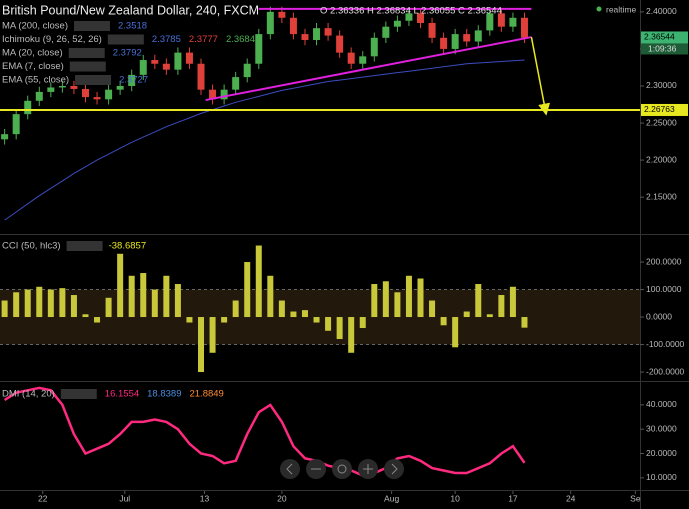  What do you see at coordinates (78, 394) in the screenshot?
I see `pane-controls` at bounding box center [78, 394].